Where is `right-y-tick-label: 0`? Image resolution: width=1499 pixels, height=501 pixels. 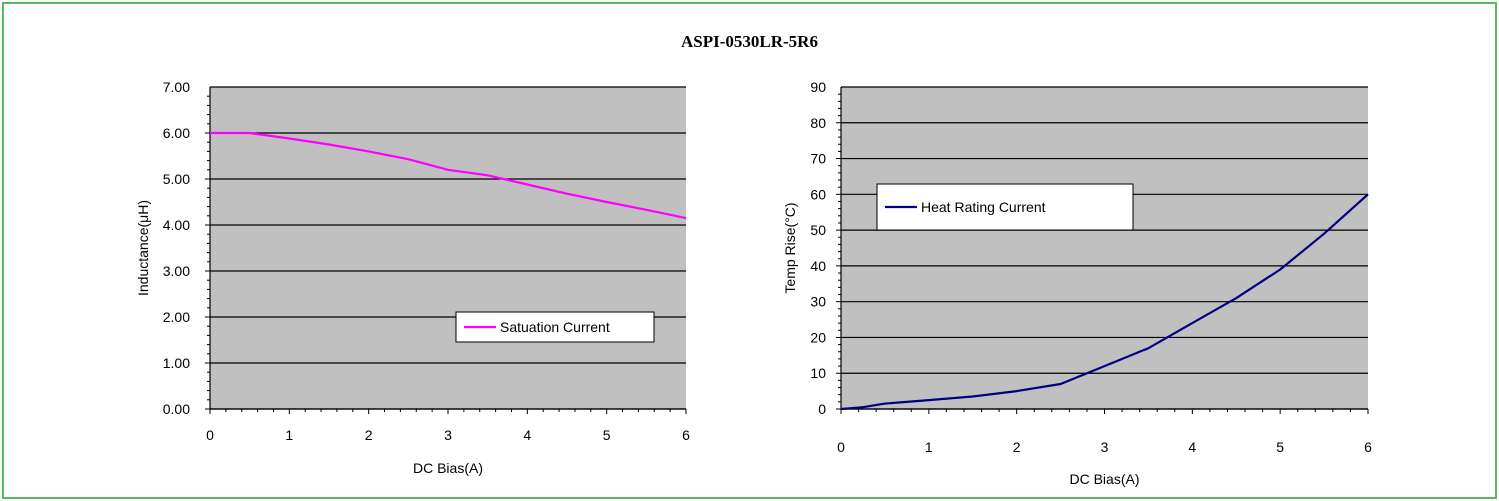
right-y-tick-label: 0 is located at coordinates (822, 409).